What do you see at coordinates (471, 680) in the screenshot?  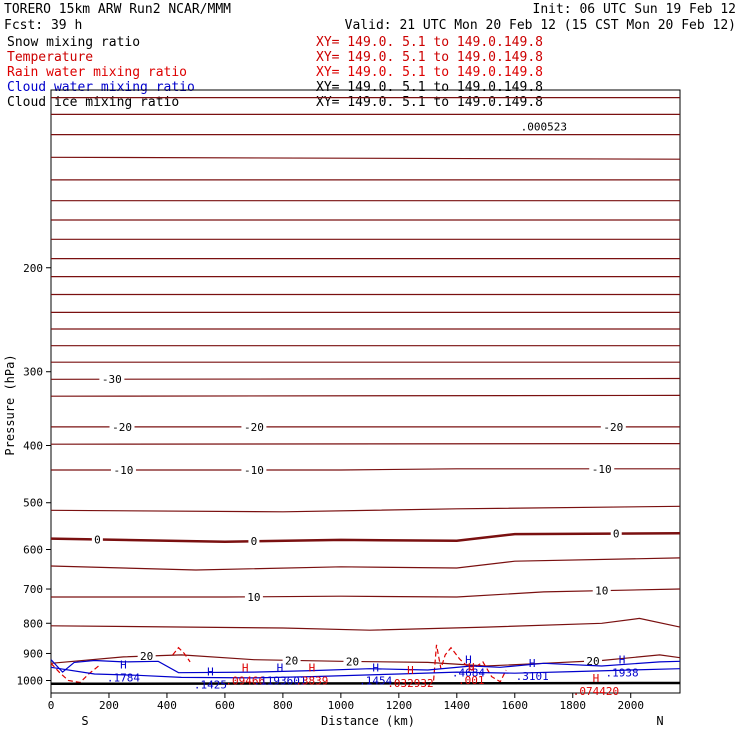 I see `extremum-value: .001` at bounding box center [471, 680].